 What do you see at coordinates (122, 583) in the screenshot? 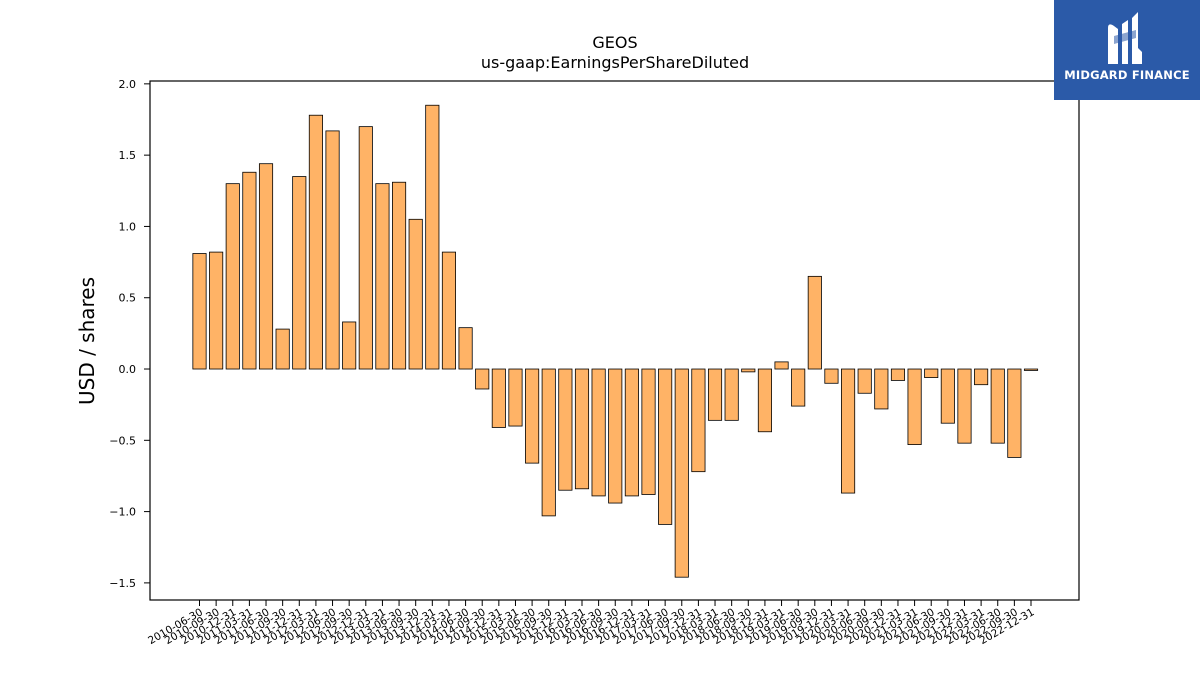
I see `y-tick-label: −1.5` at bounding box center [122, 583].